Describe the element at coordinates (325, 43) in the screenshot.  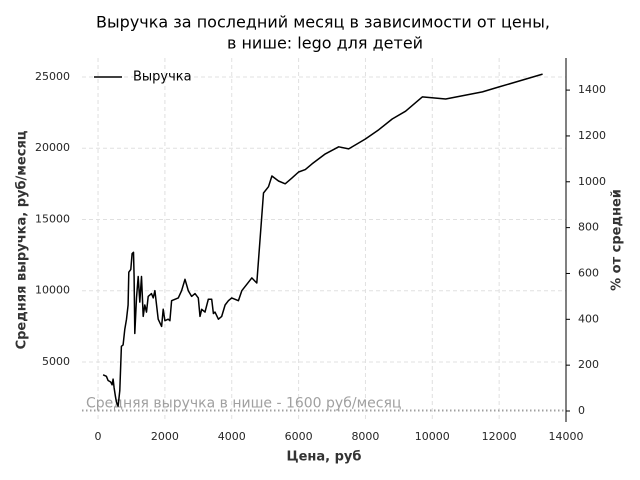
I see `chart-title: в нише: lego для детей` at that location.